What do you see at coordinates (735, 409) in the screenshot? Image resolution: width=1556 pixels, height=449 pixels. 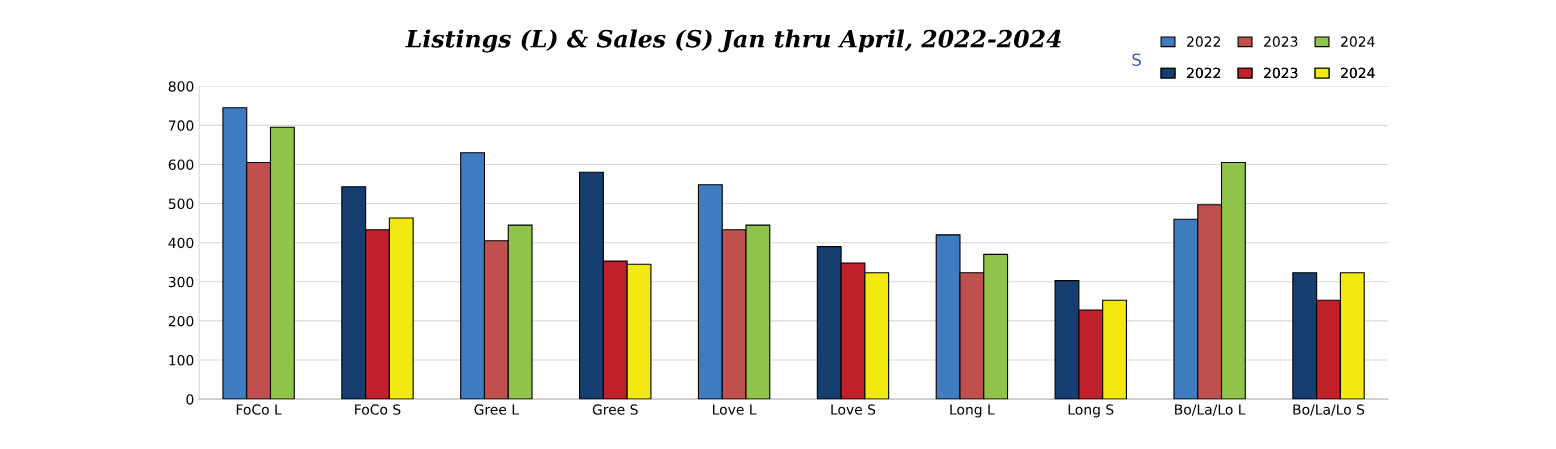 I see `x-tick-label: Love L` at bounding box center [735, 409].